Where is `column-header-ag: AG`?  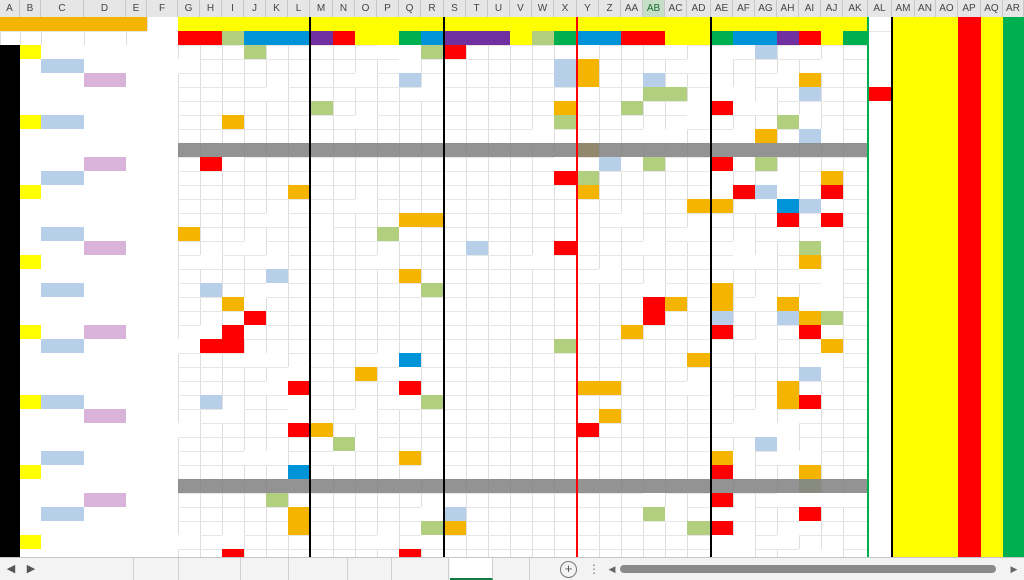 column-header-ag: AG is located at coordinates (766, 8).